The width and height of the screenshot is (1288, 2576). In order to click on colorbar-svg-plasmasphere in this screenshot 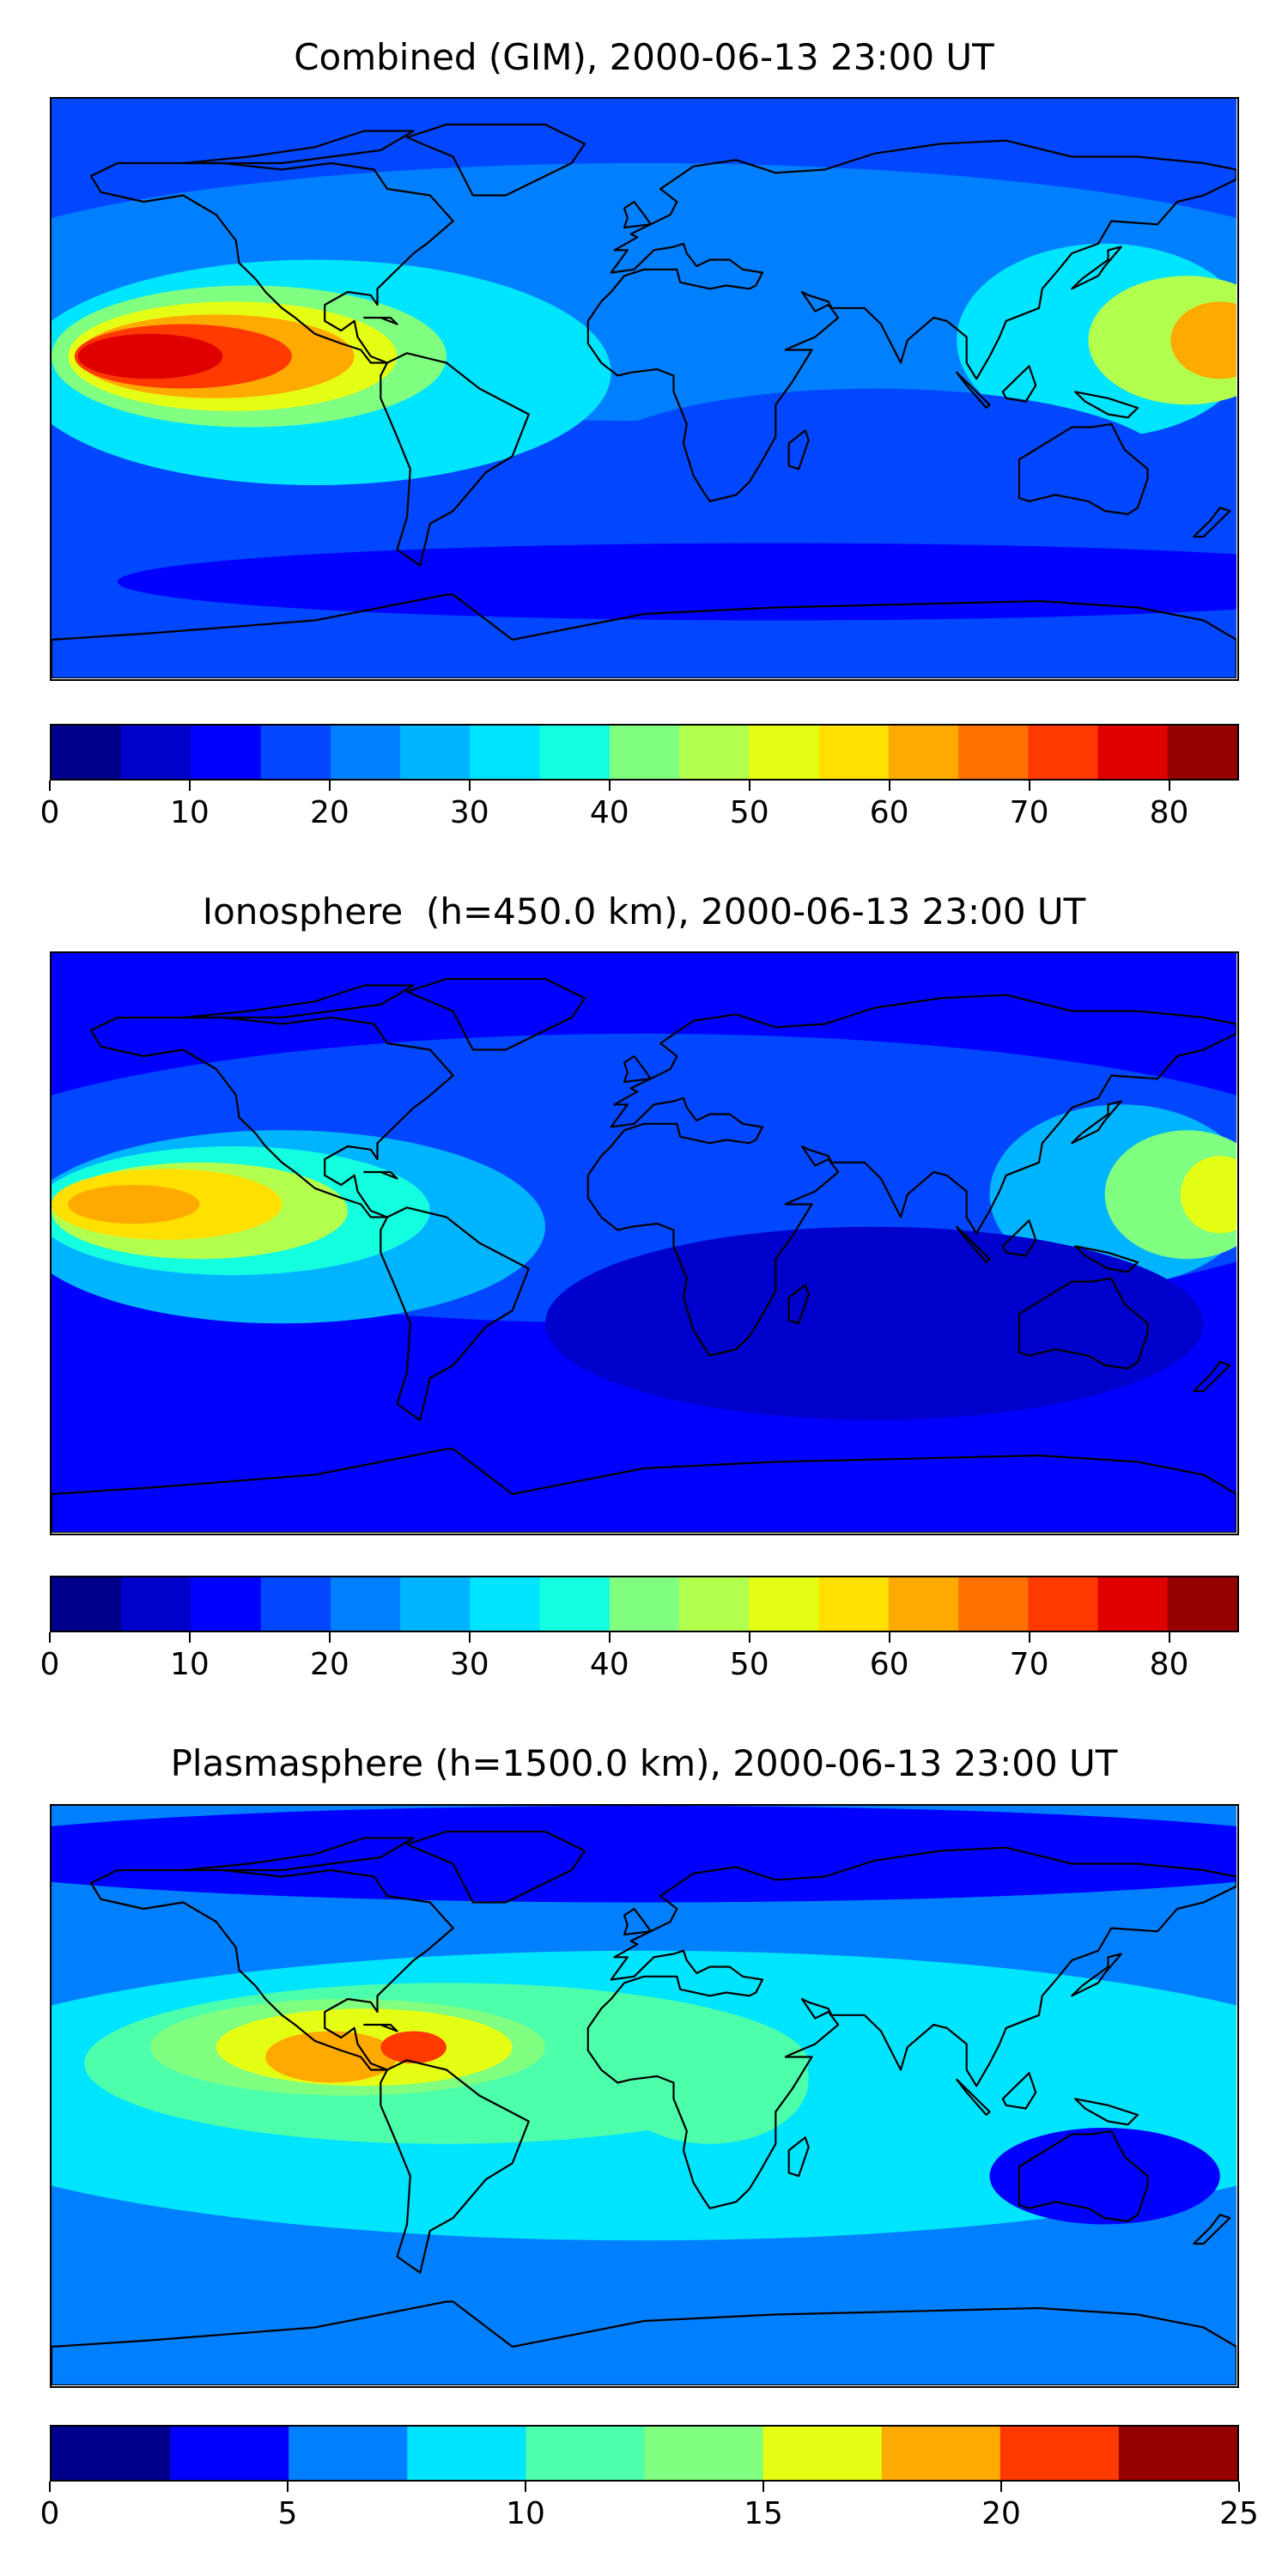, I will do `click(644, 2453)`.